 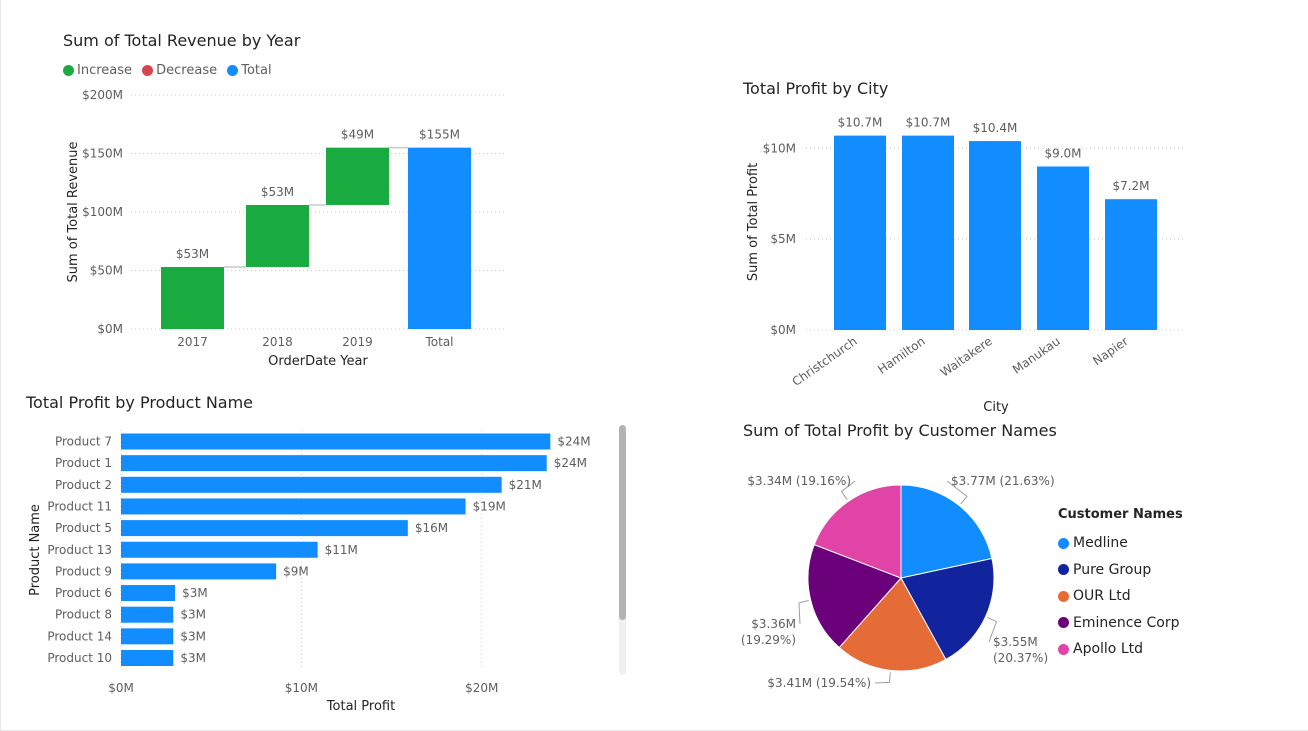 I want to click on legend-decrease-swatch, so click(x=148, y=70).